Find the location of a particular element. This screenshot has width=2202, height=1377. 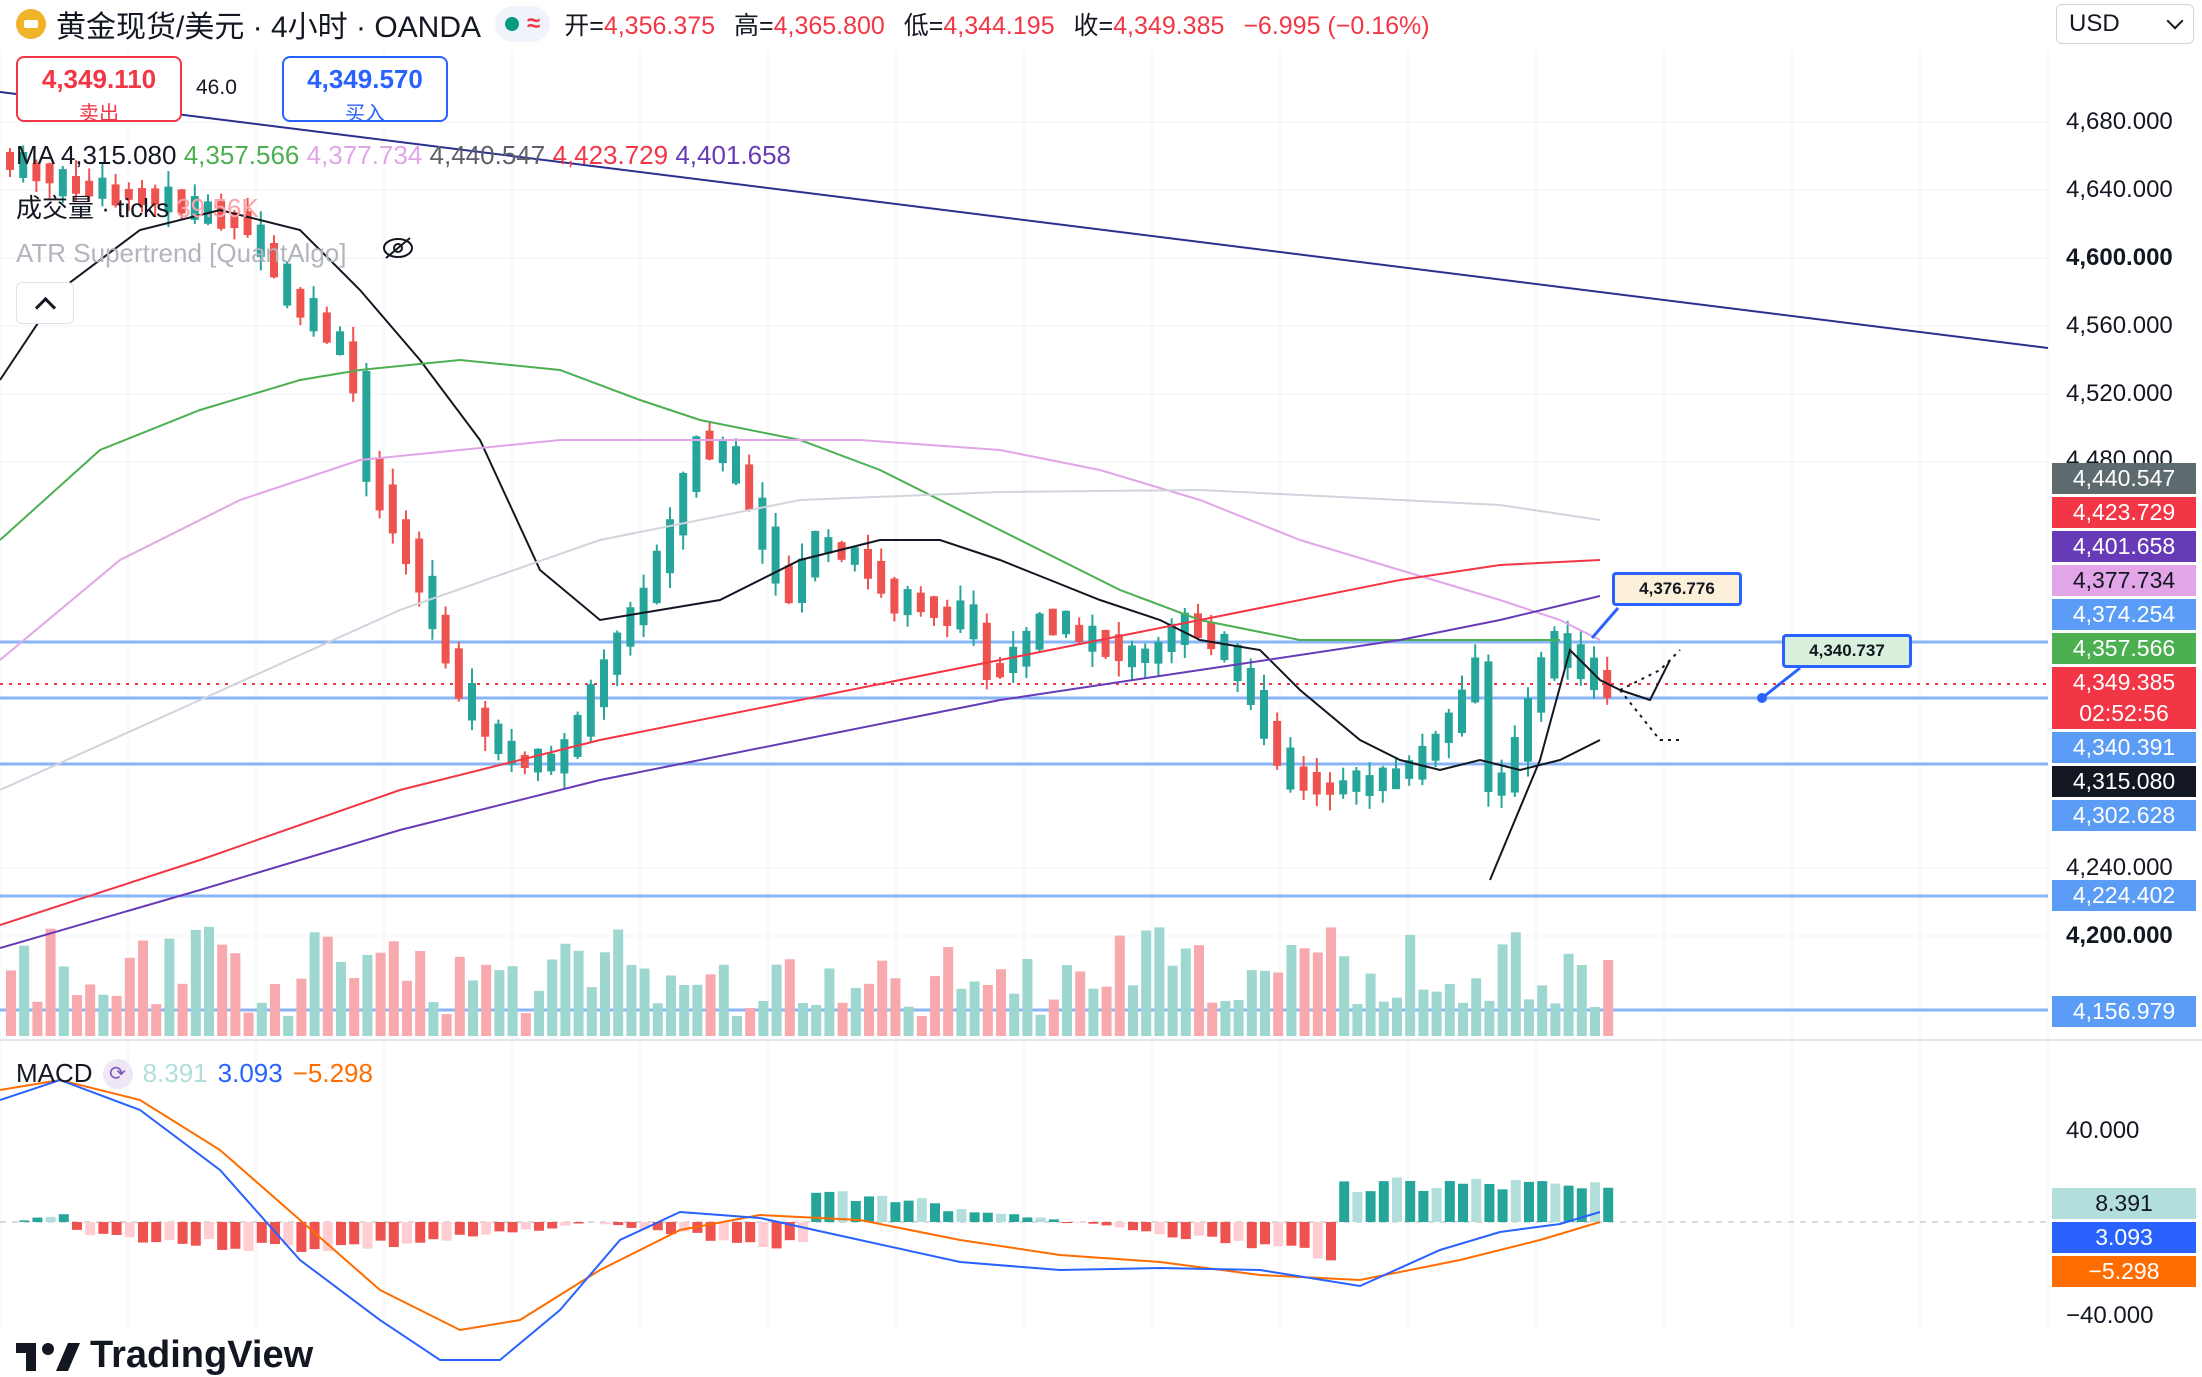

price-axis-label: 4,680.000 is located at coordinates (2119, 122).